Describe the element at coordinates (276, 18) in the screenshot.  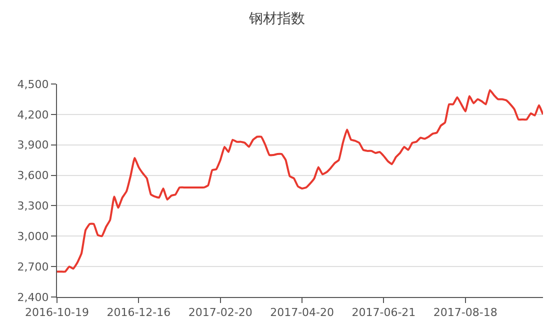
I see `chart-title: 钢材指数` at that location.